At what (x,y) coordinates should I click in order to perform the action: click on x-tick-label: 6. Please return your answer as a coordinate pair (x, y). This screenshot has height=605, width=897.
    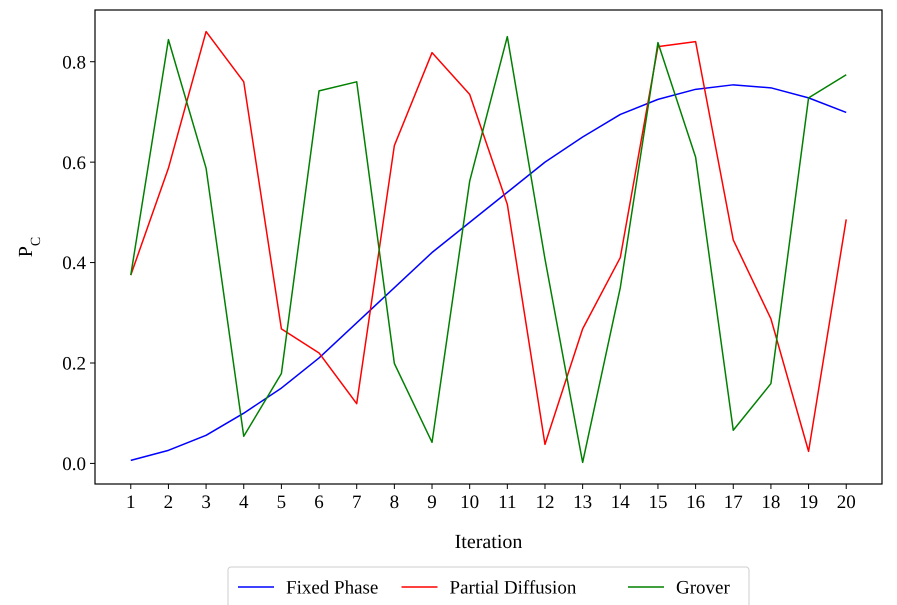
    Looking at the image, I should click on (319, 502).